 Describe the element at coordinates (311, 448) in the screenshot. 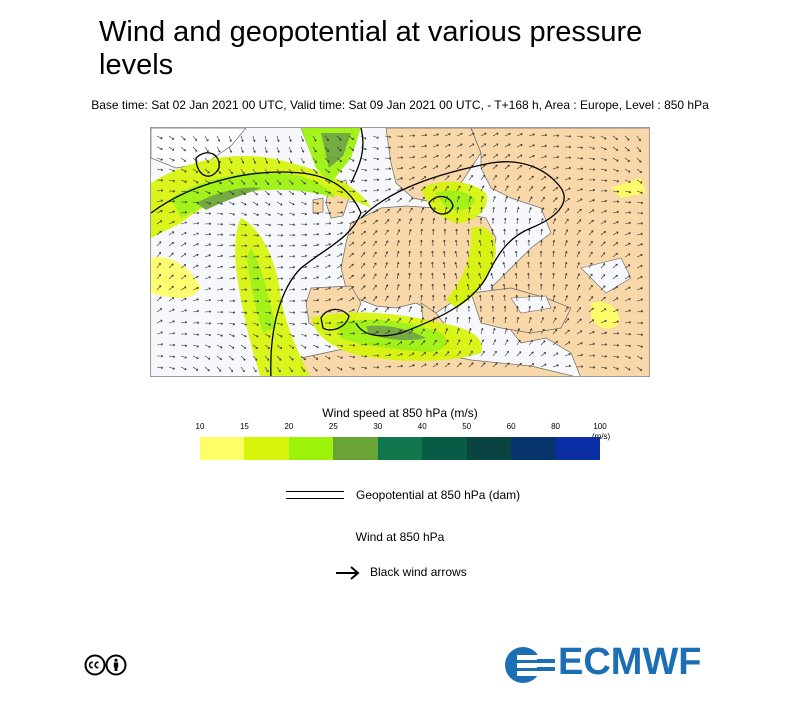

I see `colorbar-swatch` at that location.